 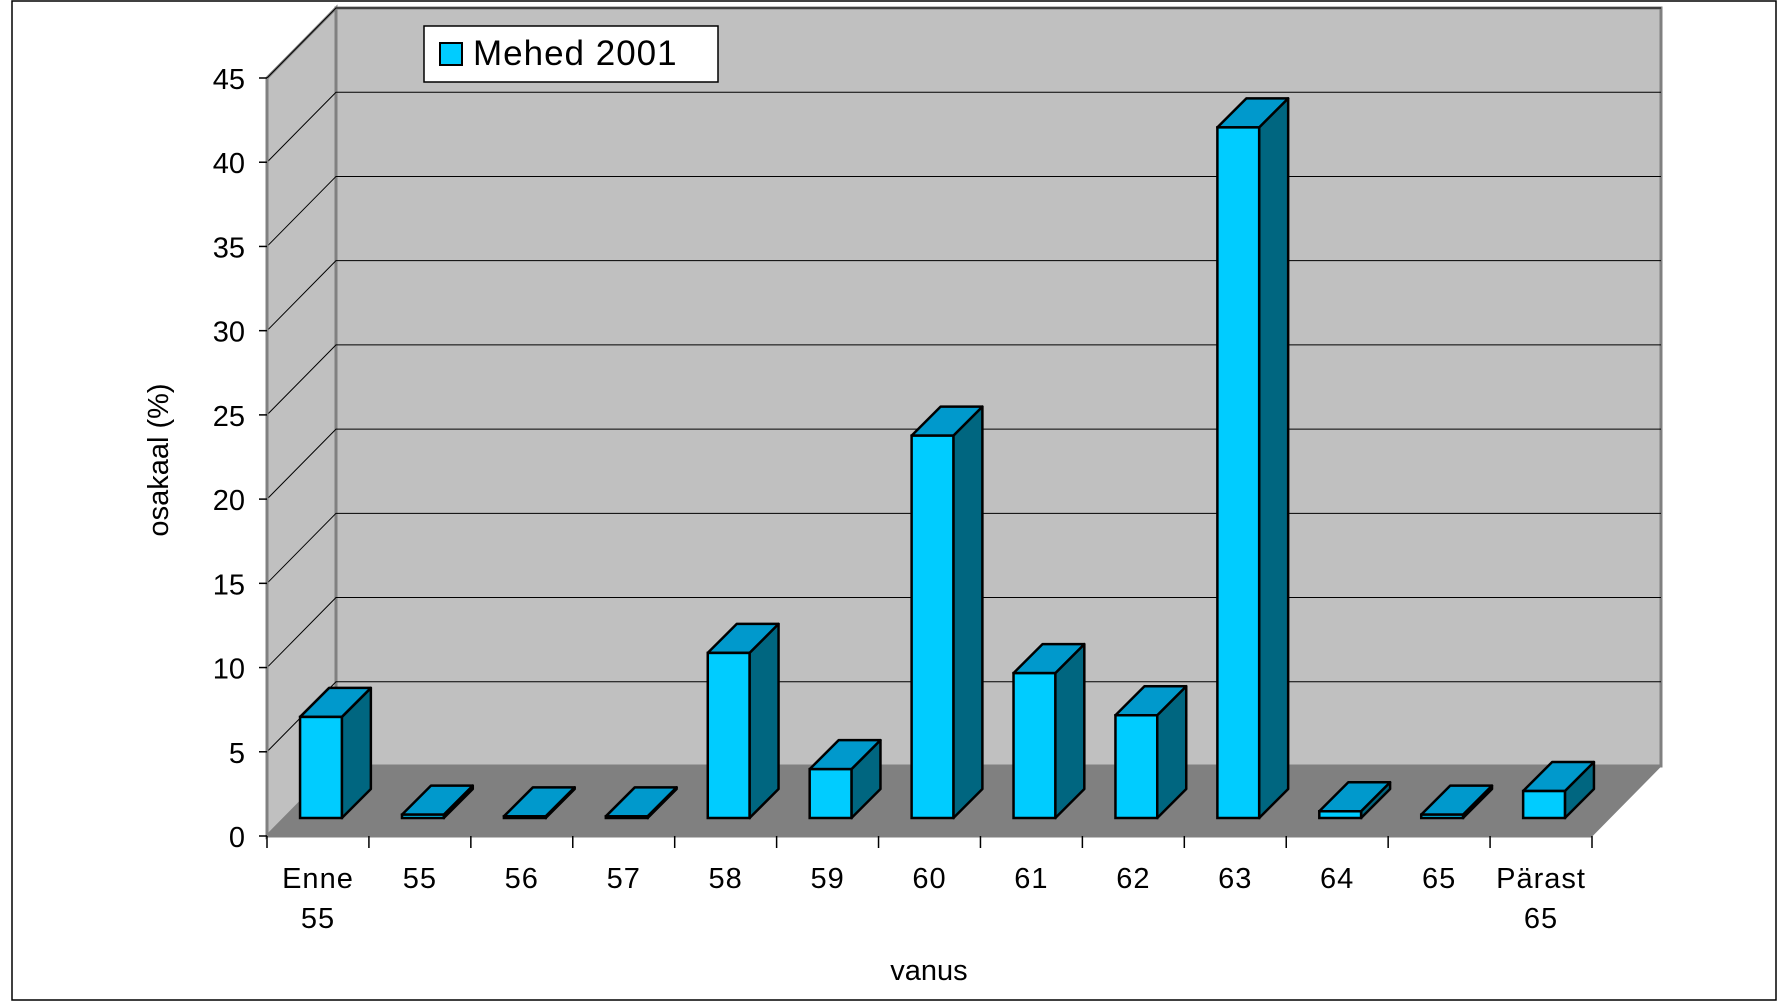 What do you see at coordinates (726, 879) in the screenshot?
I see `x-tick-label: 58` at bounding box center [726, 879].